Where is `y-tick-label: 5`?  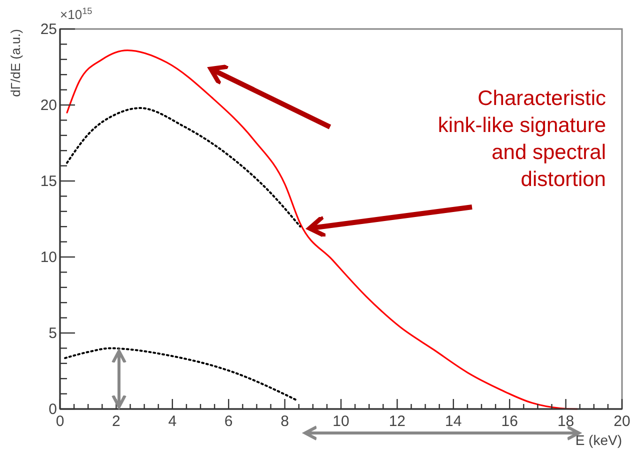
y-tick-label: 5 is located at coordinates (52, 333).